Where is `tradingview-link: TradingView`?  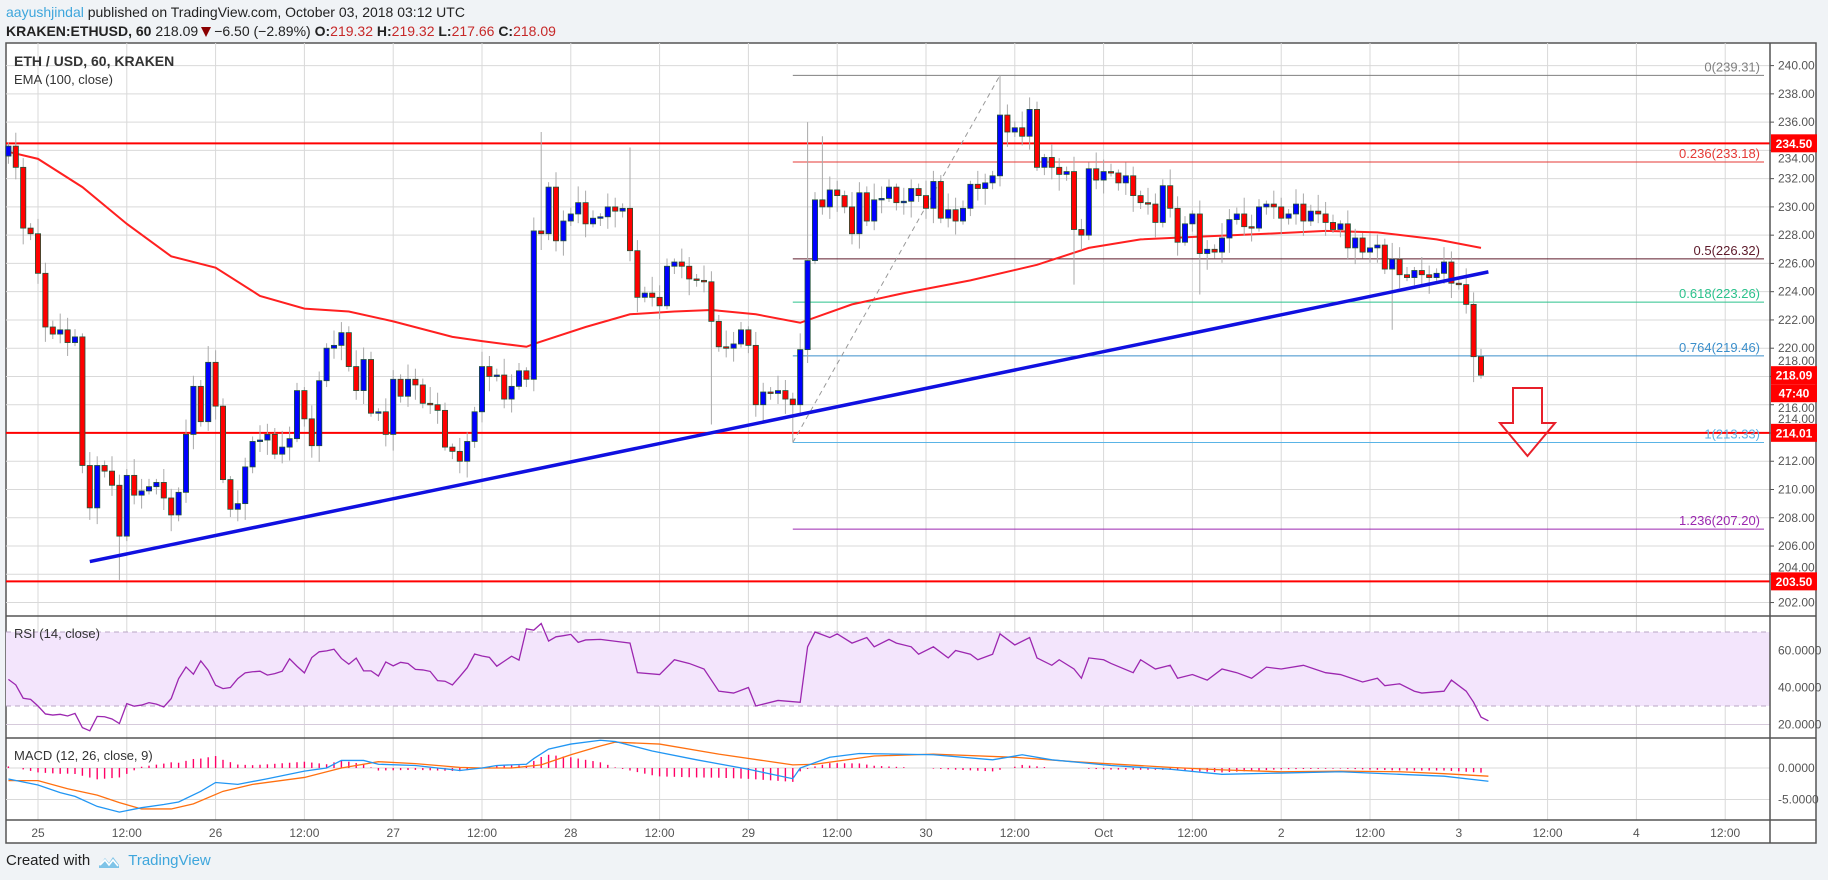 tradingview-link: TradingView is located at coordinates (169, 860).